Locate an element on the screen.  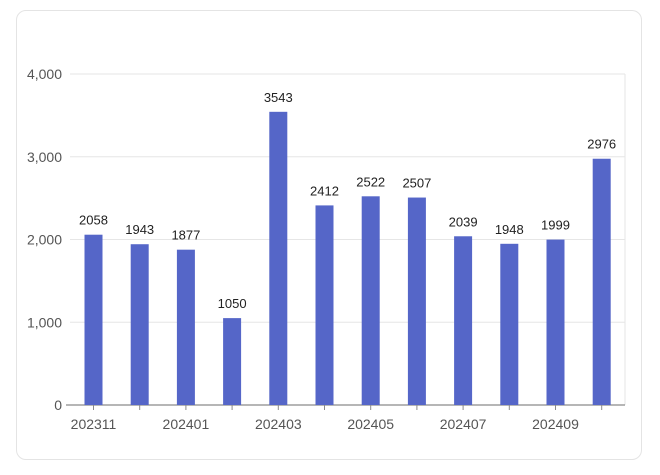
data-label: 2412 is located at coordinates (324, 190).